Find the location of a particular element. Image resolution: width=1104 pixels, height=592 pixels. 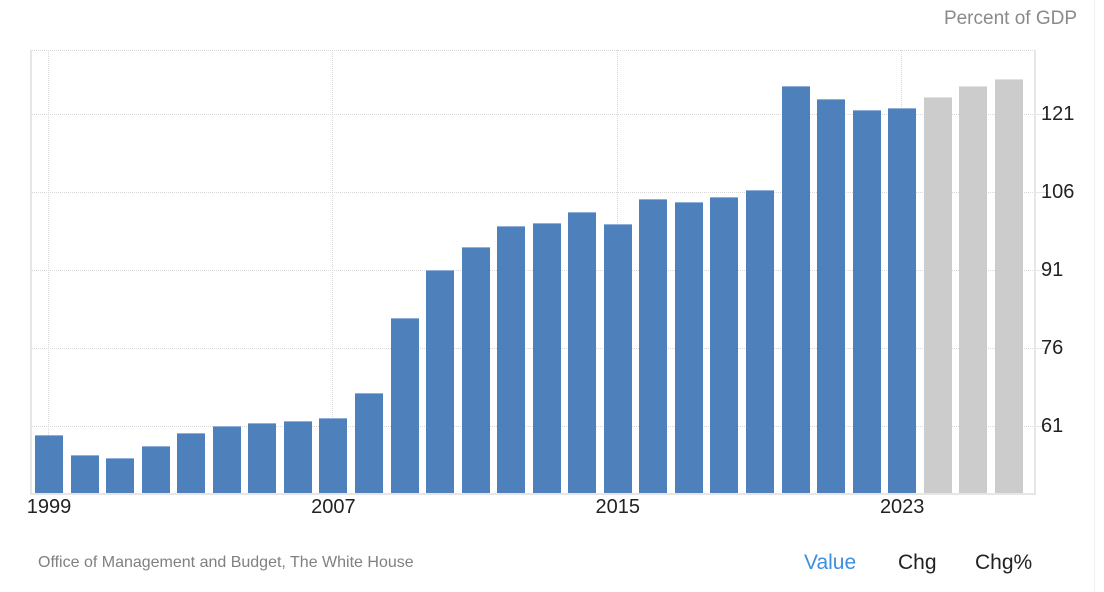

bar-2001 is located at coordinates (120, 475).